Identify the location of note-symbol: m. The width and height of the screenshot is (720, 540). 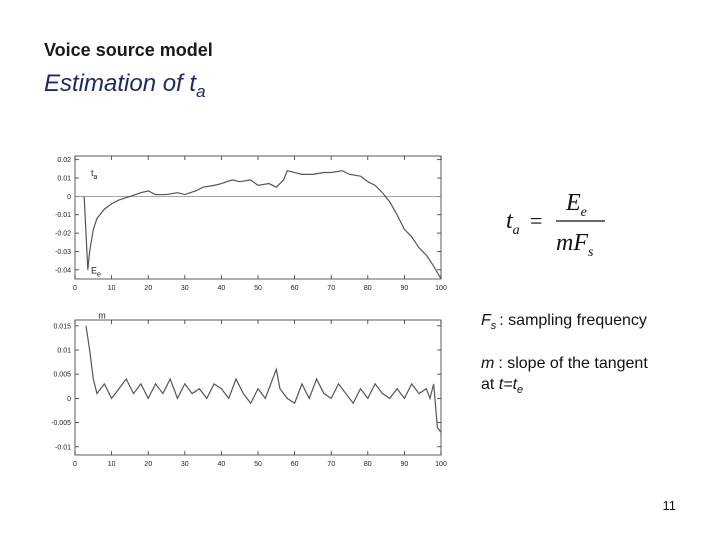
(487, 363).